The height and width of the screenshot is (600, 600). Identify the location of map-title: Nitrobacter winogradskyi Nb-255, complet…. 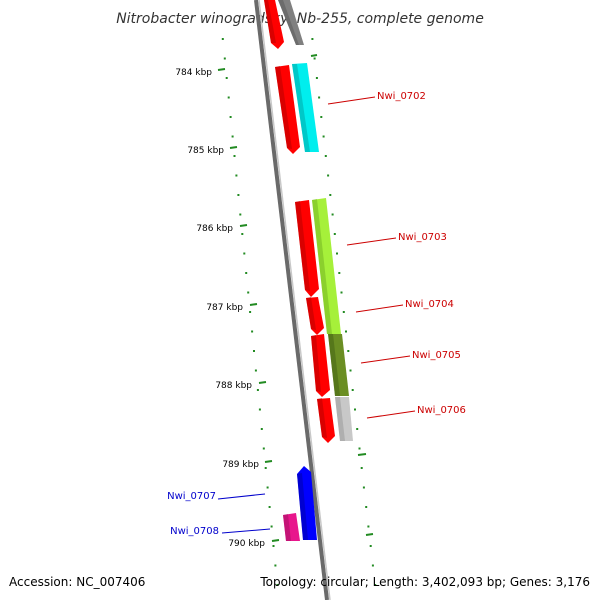
(300, 19).